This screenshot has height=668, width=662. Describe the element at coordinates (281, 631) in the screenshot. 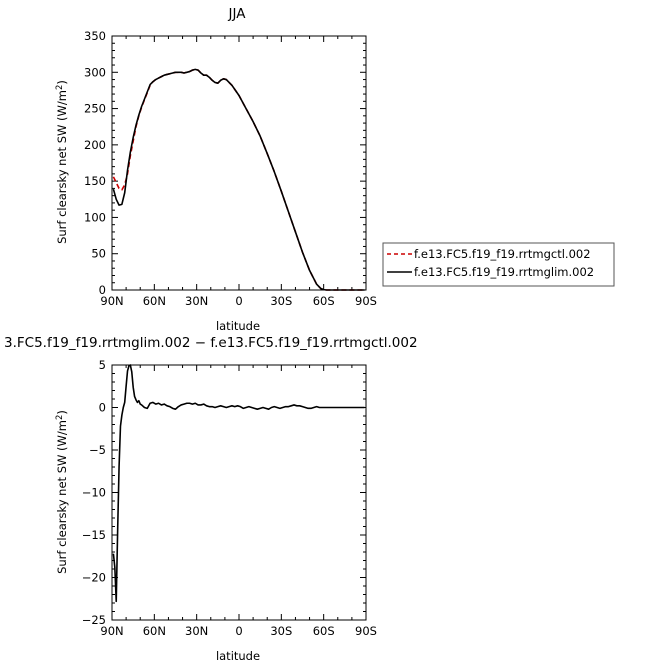

I see `bottom-x-tick-label: 30S` at that location.